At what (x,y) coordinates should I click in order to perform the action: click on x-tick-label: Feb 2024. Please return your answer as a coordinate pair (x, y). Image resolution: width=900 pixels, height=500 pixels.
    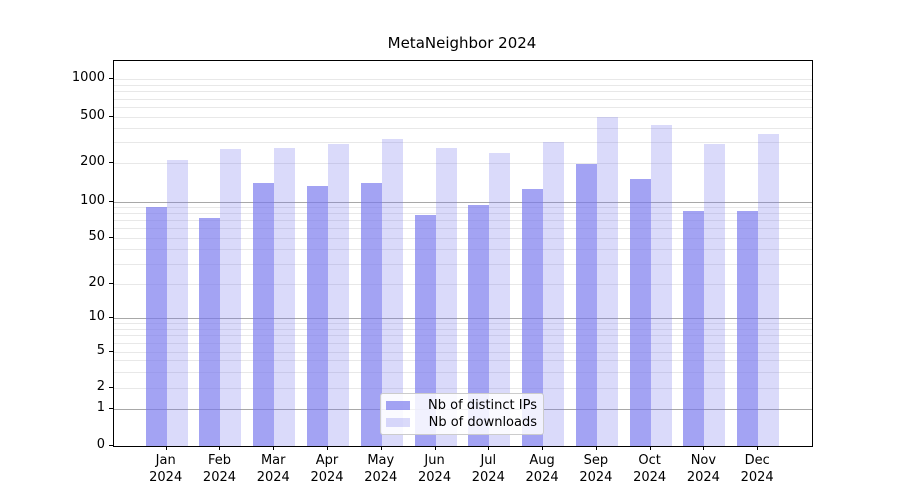
    Looking at the image, I should click on (219, 469).